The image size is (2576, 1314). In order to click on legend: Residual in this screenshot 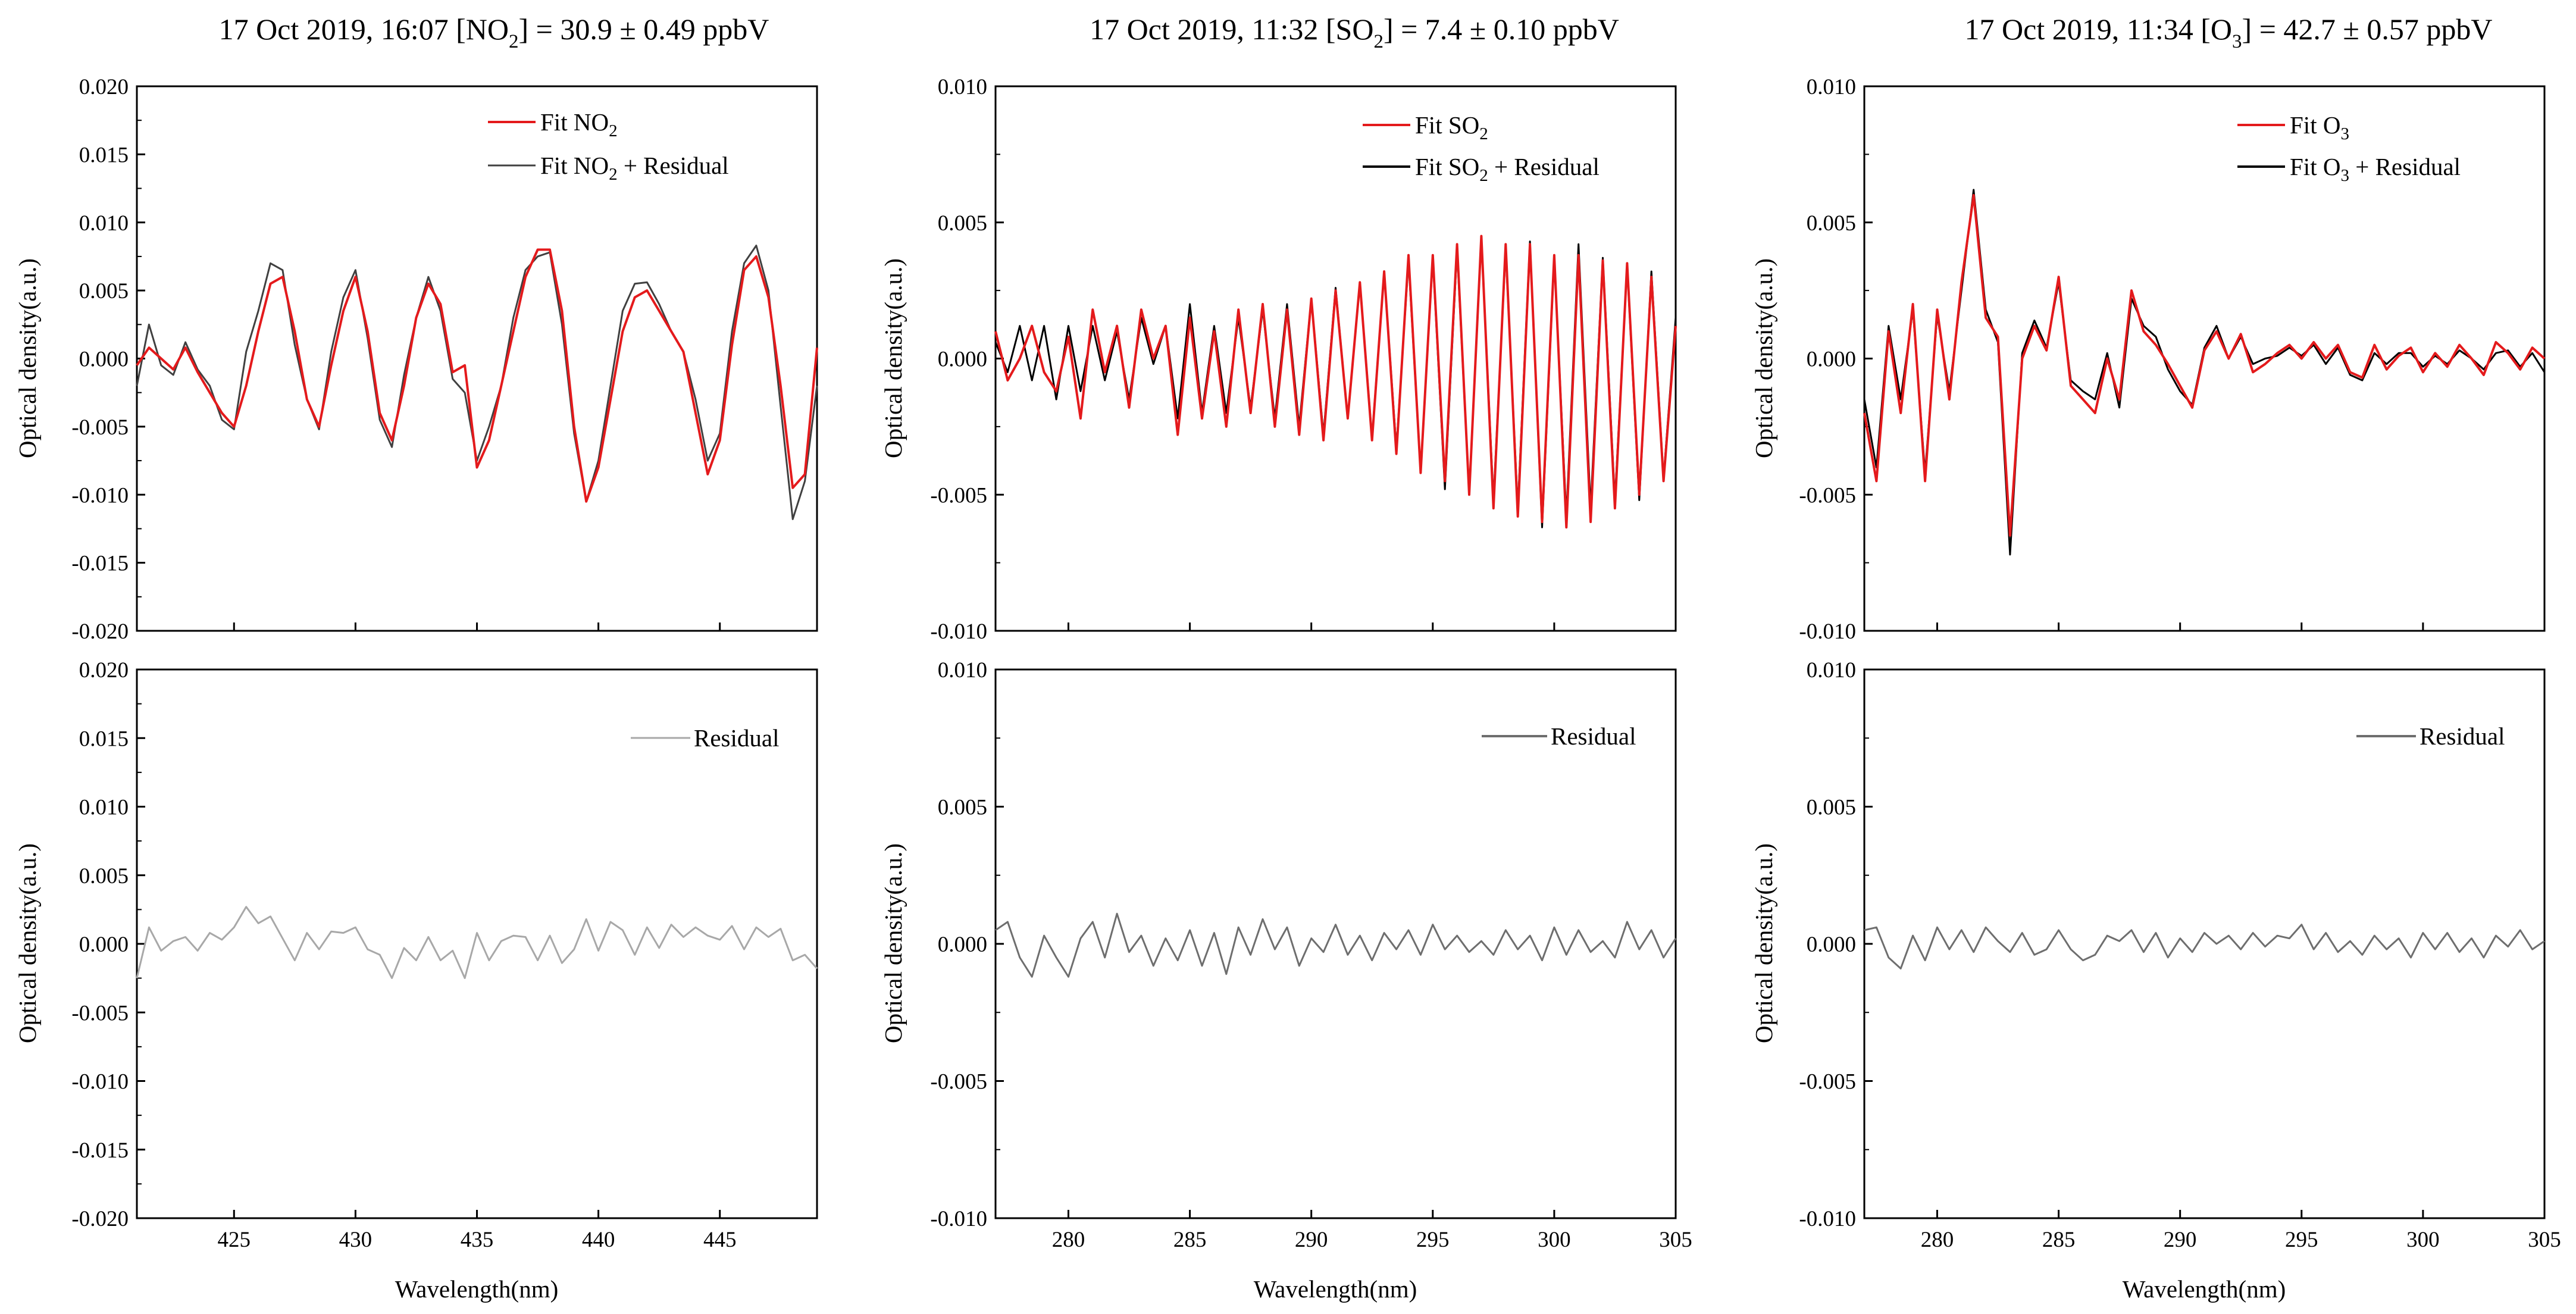, I will do `click(1559, 736)`.